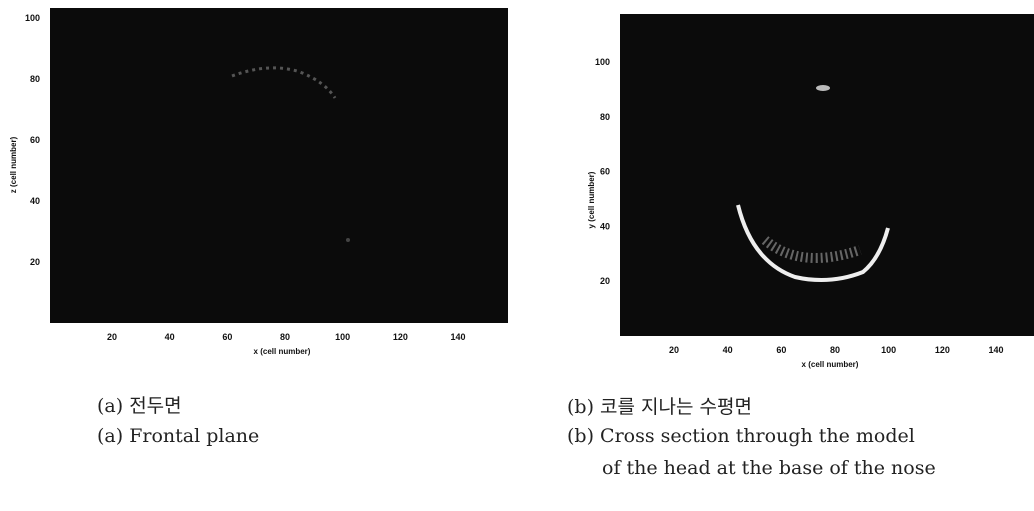  I want to click on y-axis-label: z (cell number), so click(13, 164).